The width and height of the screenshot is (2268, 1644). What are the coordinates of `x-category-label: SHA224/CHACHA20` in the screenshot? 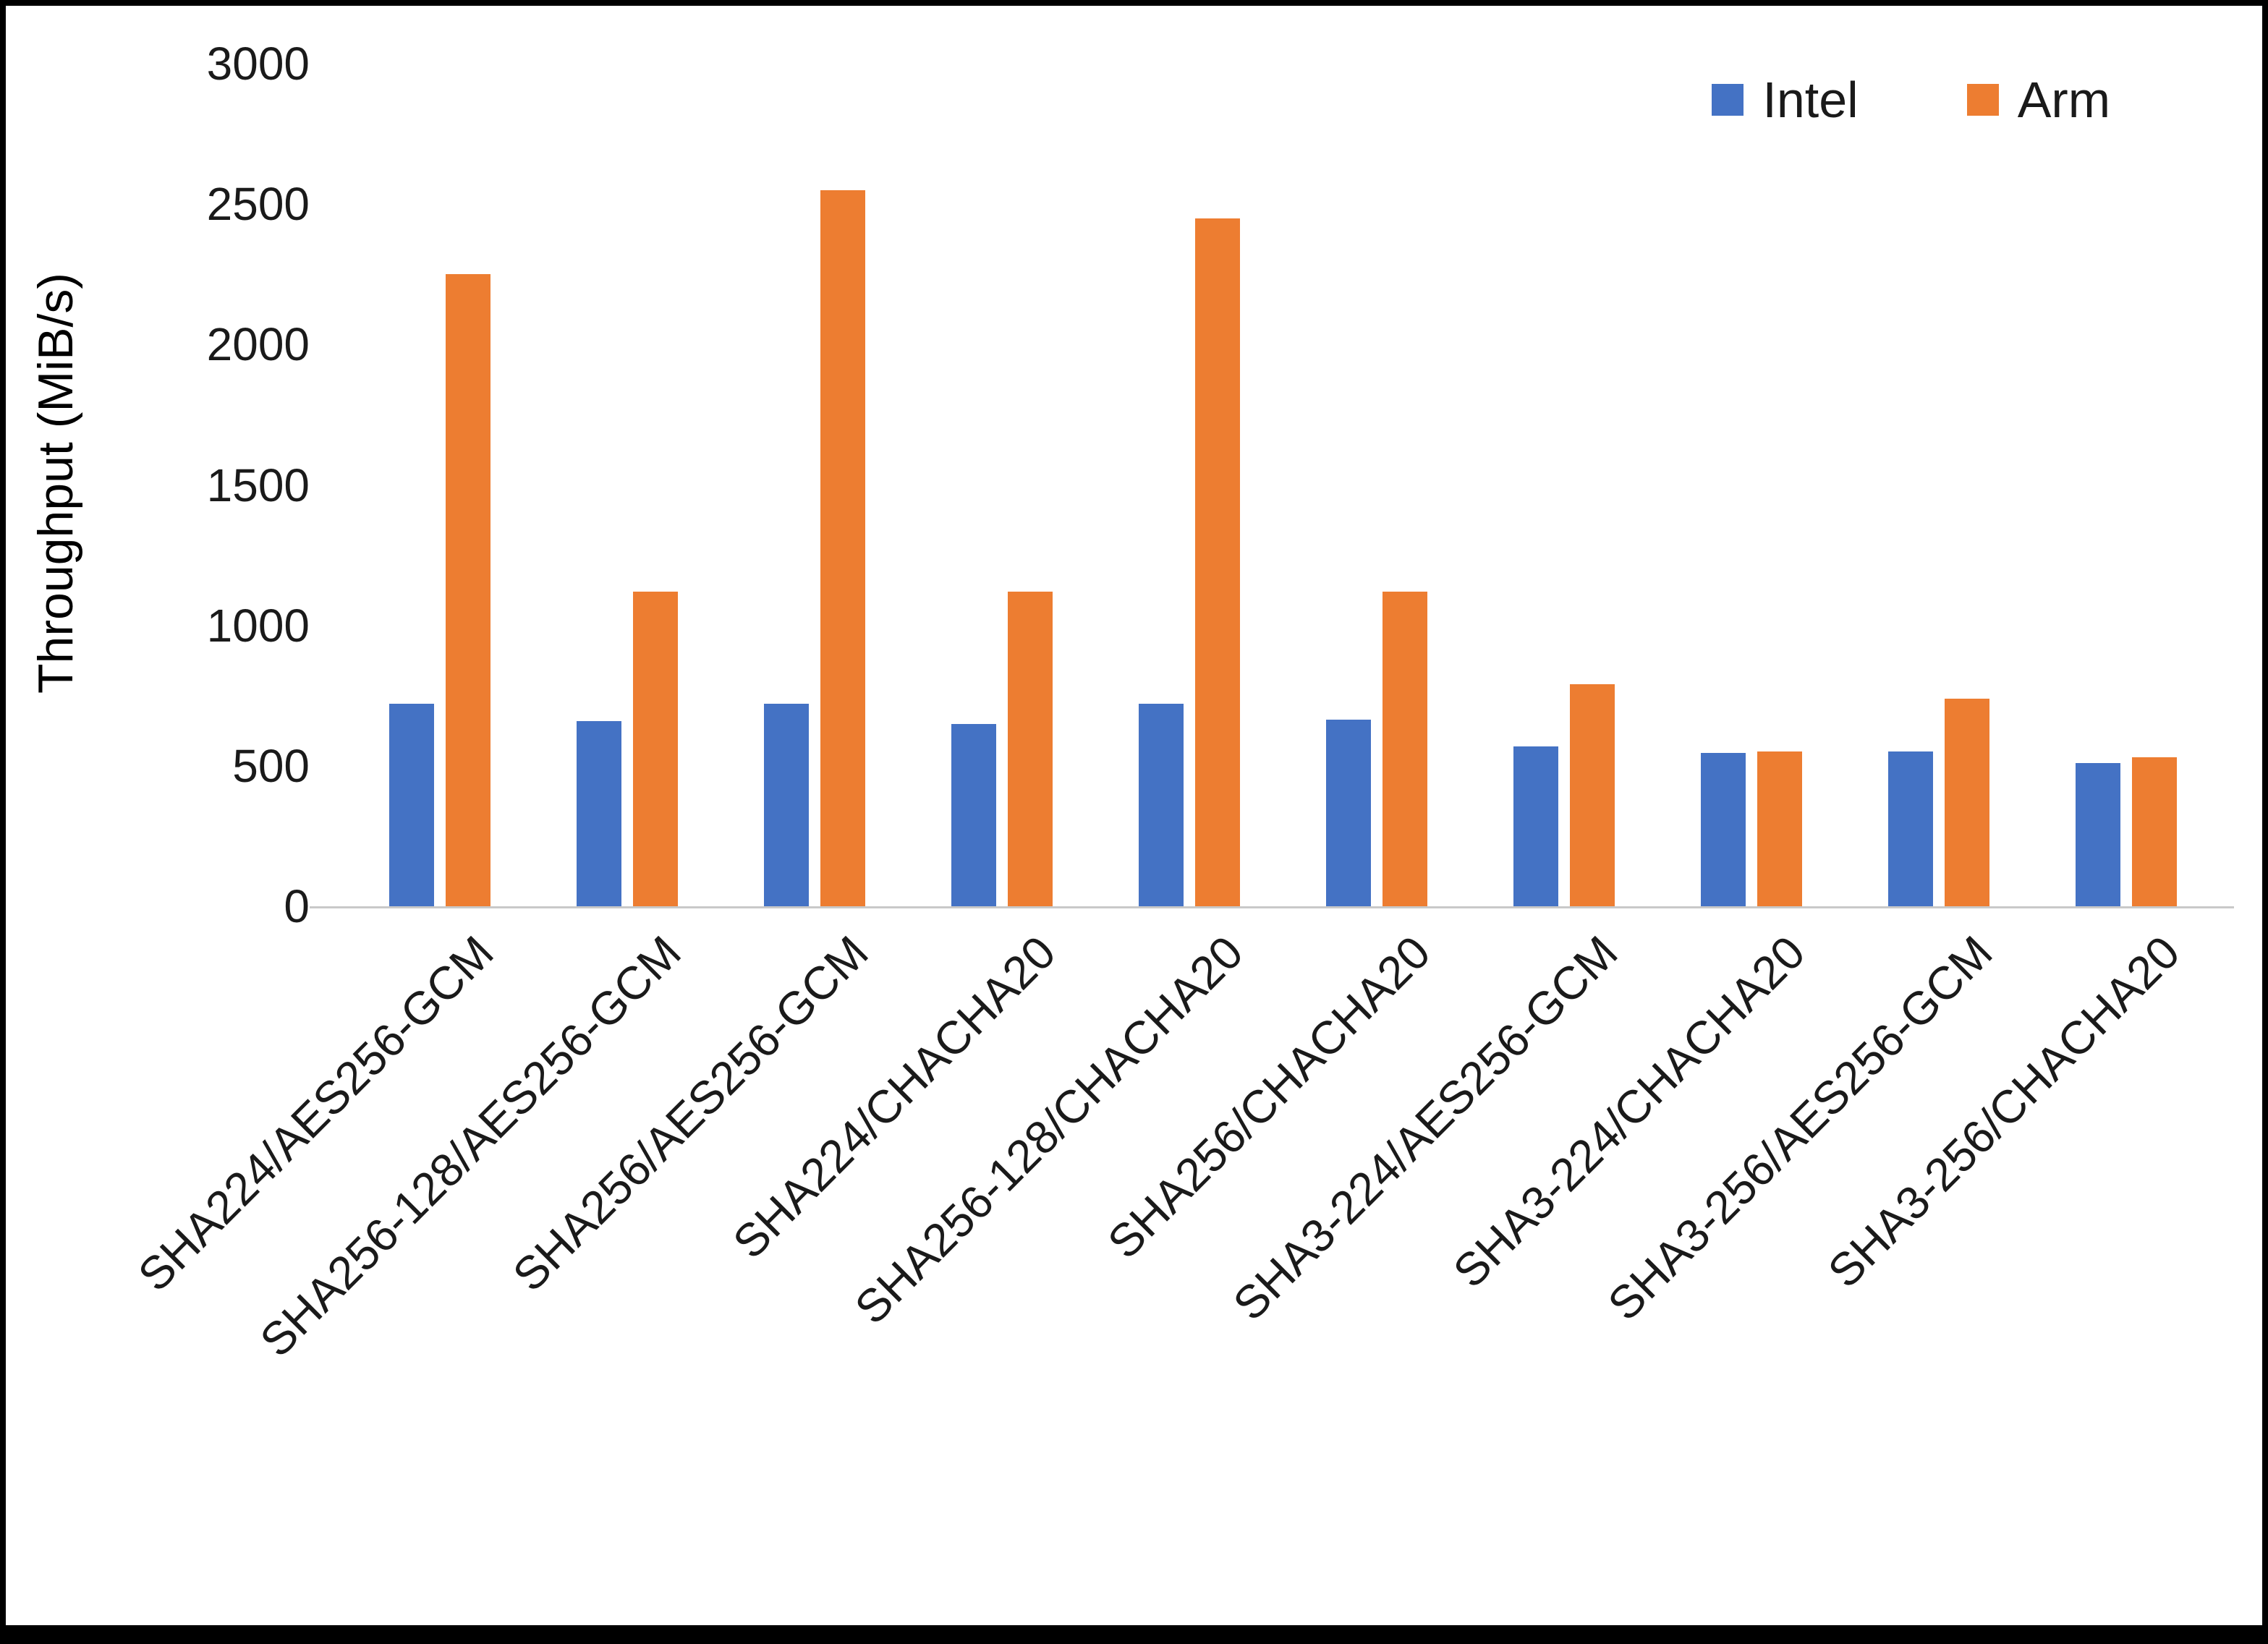 It's located at (895, 1097).